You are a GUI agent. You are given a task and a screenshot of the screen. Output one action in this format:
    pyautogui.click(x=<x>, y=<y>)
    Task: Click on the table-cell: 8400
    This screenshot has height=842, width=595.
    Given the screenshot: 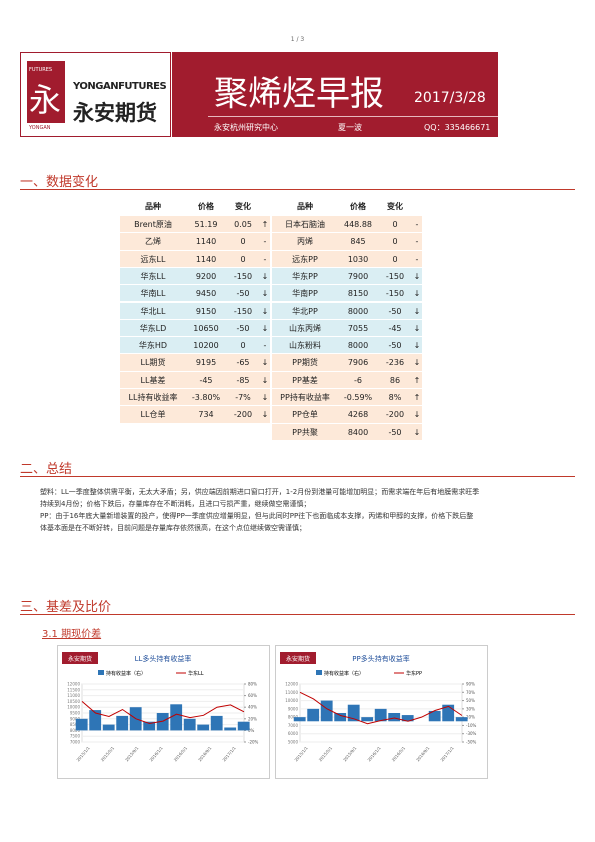 What is the action you would take?
    pyautogui.click(x=358, y=432)
    